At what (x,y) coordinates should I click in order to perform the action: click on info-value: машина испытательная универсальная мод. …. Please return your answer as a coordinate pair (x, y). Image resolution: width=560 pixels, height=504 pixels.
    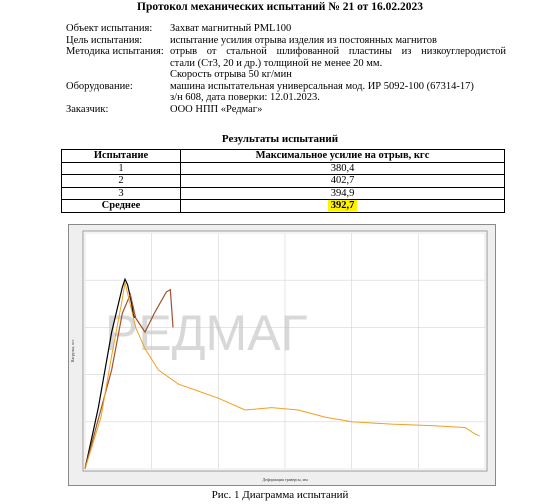
    Looking at the image, I should click on (338, 92).